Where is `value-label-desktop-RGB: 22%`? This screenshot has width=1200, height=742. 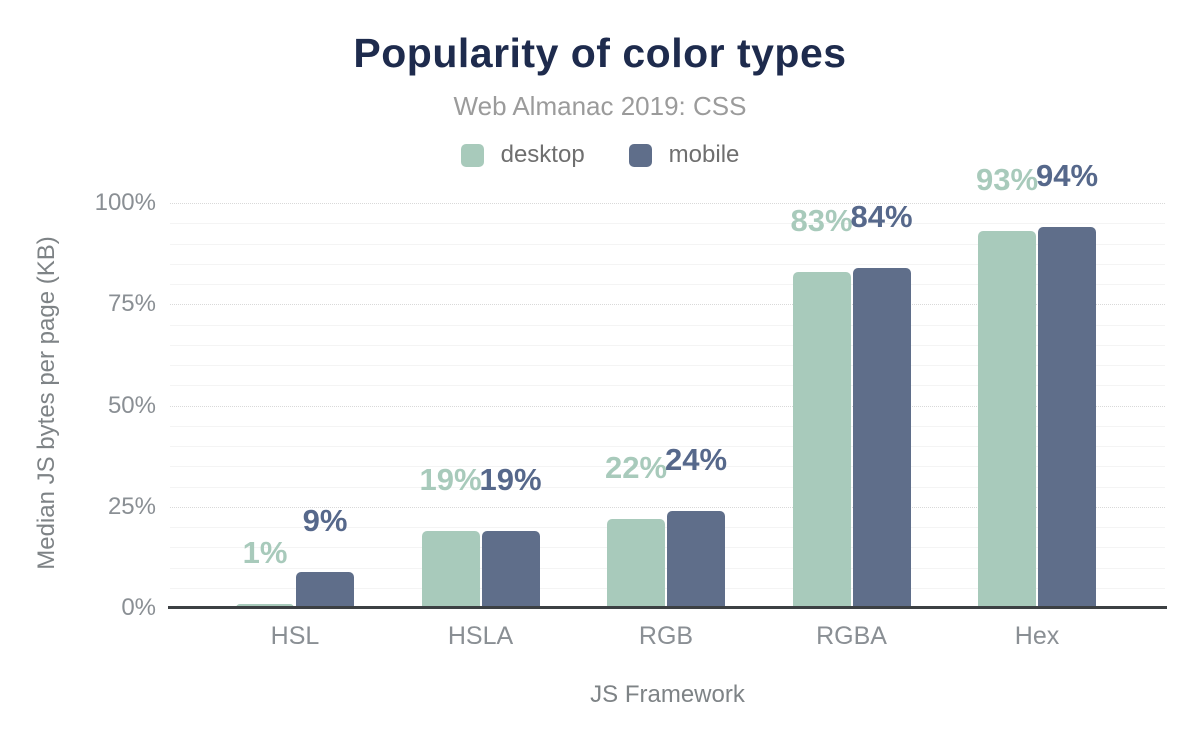 value-label-desktop-RGB: 22% is located at coordinates (636, 467).